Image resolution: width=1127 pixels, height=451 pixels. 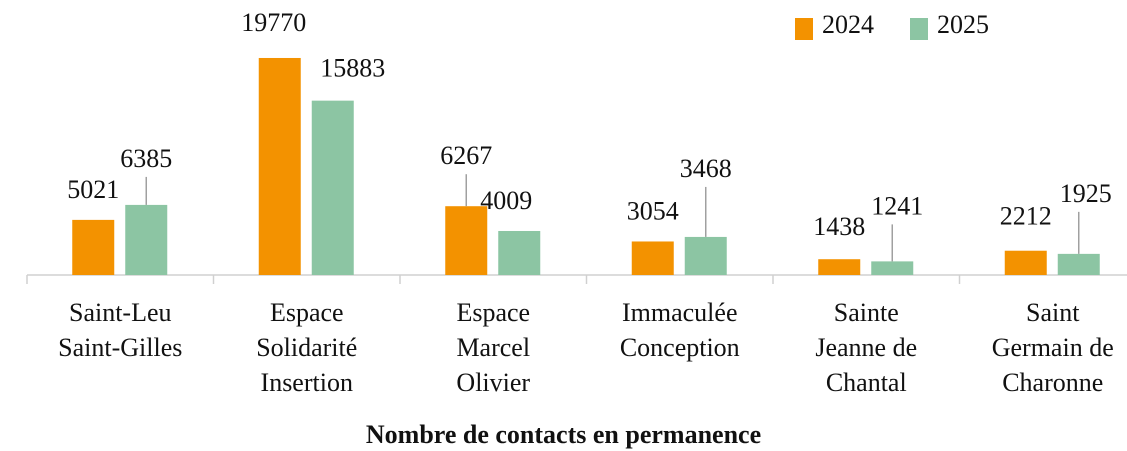 What do you see at coordinates (93, 189) in the screenshot?
I see `data-label: 5021` at bounding box center [93, 189].